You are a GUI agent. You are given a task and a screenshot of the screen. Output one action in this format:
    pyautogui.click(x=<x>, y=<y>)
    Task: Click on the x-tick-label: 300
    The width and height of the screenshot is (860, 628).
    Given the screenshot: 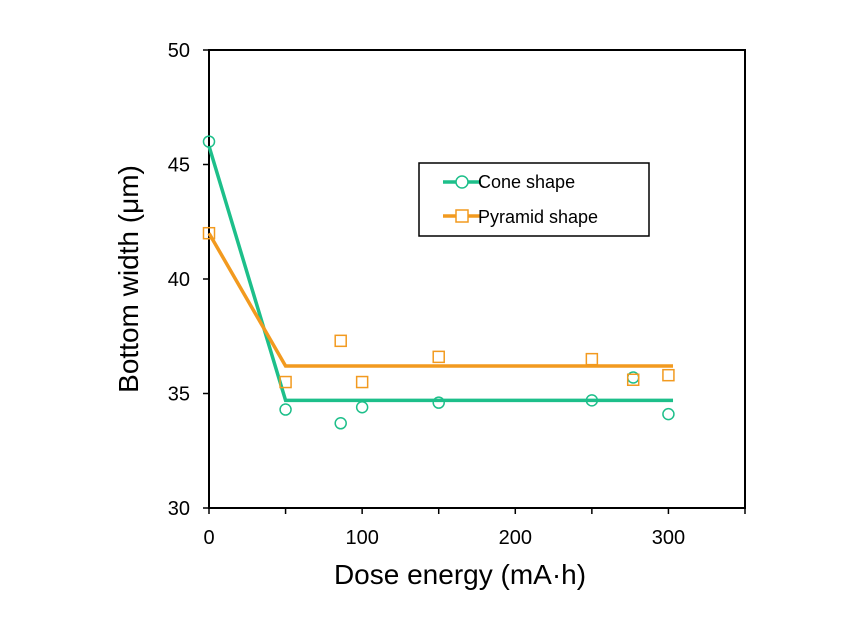 What is the action you would take?
    pyautogui.click(x=668, y=538)
    